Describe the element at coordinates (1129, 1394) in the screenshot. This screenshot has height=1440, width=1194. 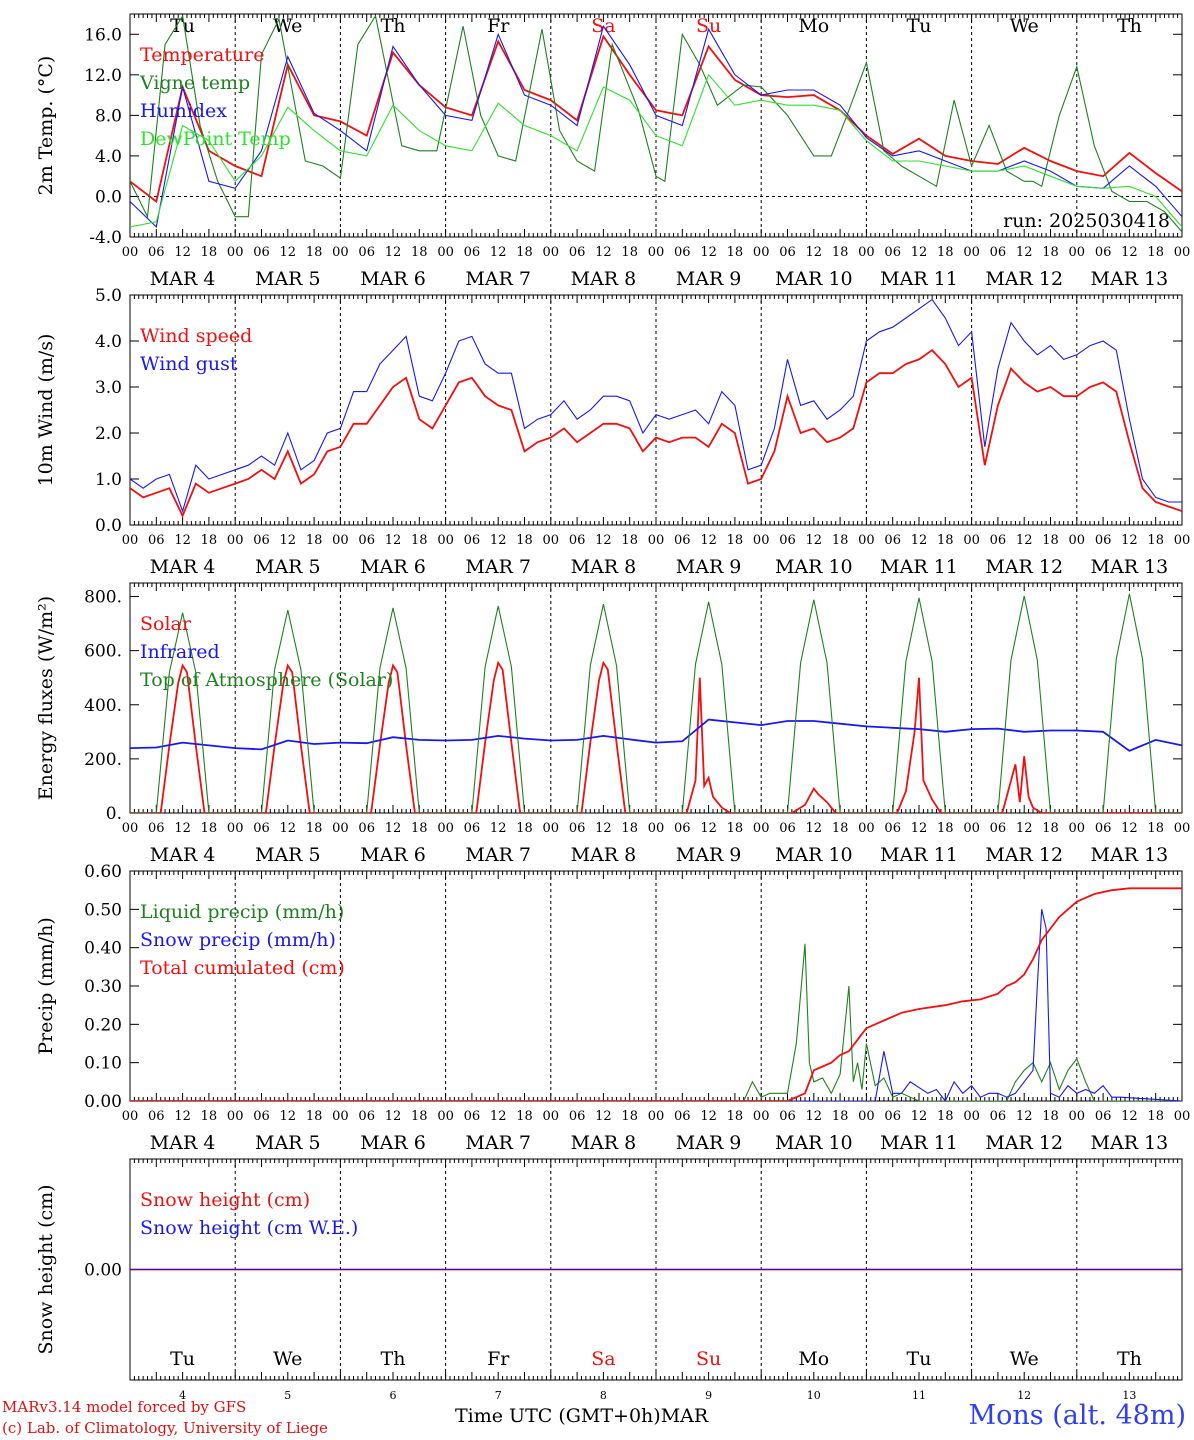
I see `day-number-label: 13` at that location.